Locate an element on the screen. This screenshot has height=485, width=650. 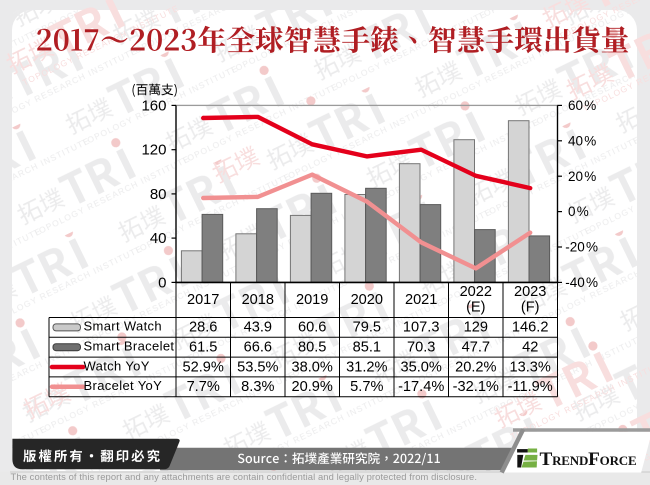
svg-text: 2020 is located at coordinates (367, 300).